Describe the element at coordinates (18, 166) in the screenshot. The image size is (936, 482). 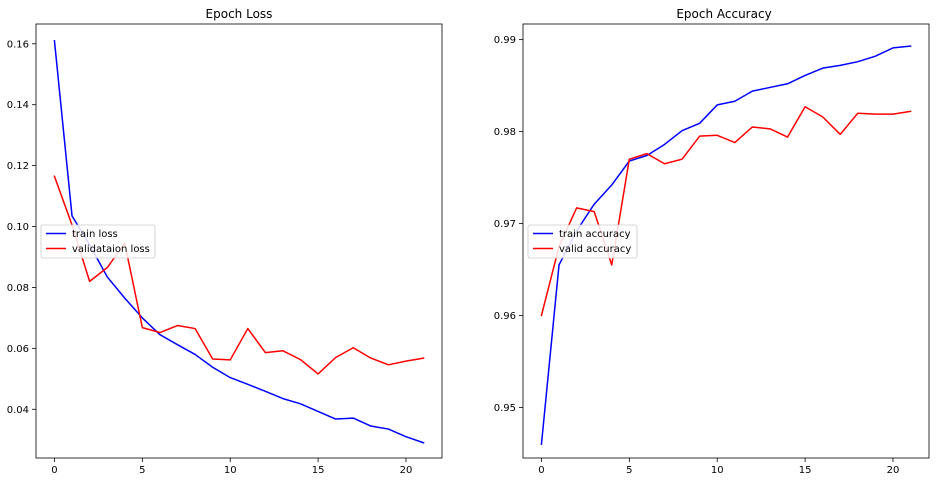
I see `loss-y-tick-label-4: 0.12` at that location.